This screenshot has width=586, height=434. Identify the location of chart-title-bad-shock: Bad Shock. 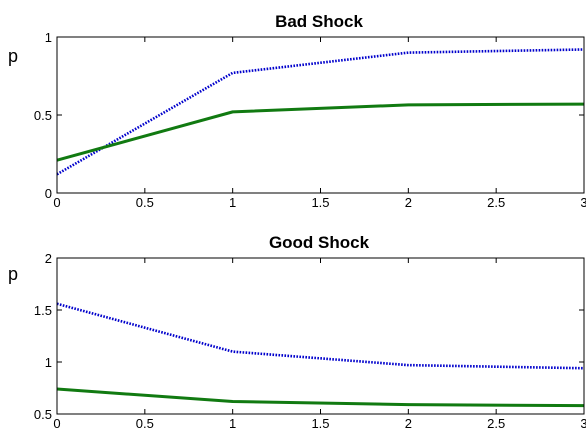
(319, 21).